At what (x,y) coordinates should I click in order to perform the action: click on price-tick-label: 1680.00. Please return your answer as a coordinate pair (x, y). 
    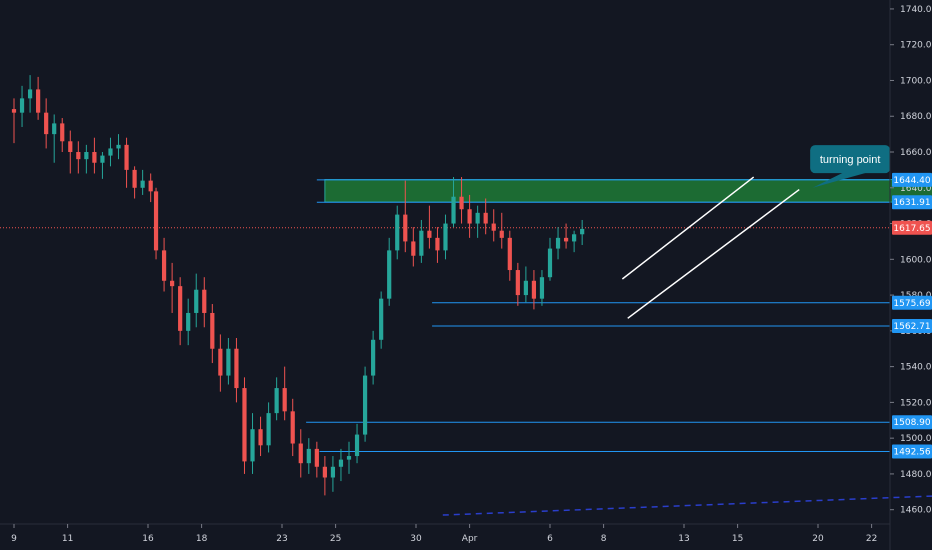
    Looking at the image, I should click on (916, 117).